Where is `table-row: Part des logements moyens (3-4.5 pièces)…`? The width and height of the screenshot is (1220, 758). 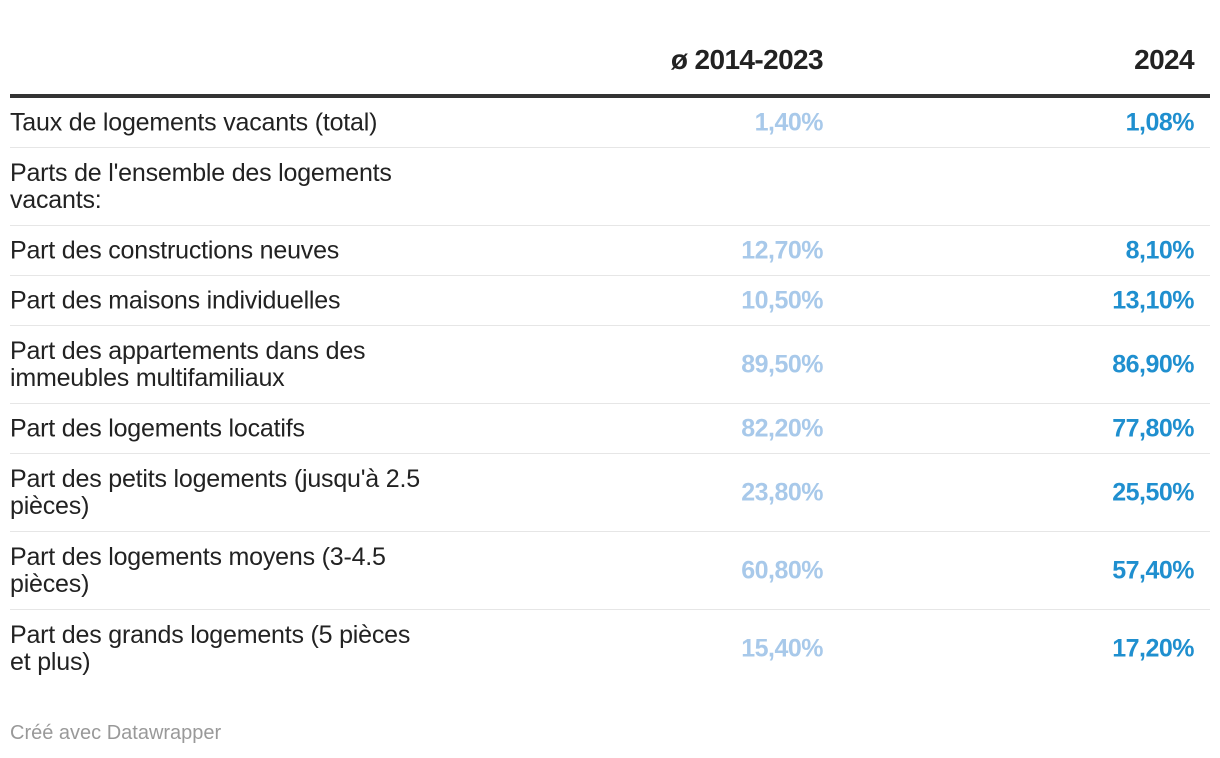
table-row: Part des logements moyens (3-4.5 pièces)… is located at coordinates (610, 571).